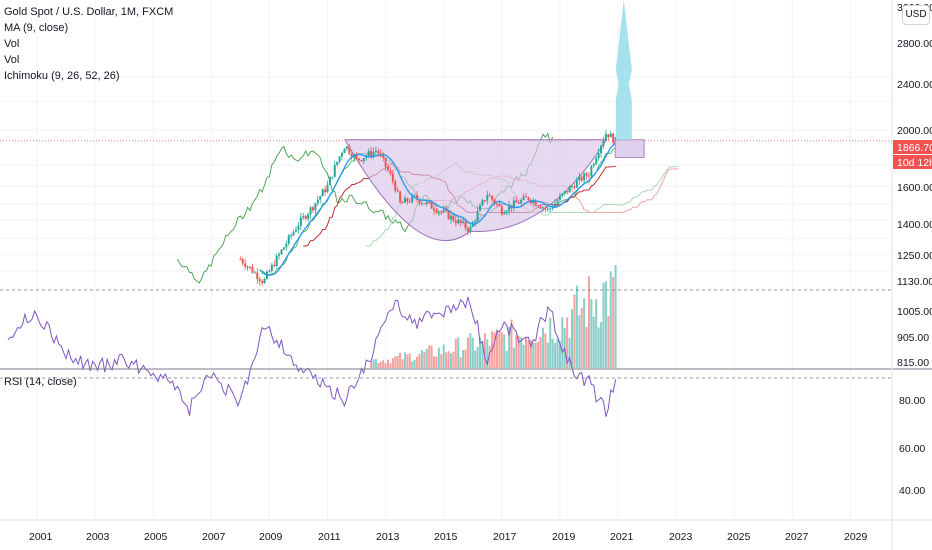 This screenshot has width=932, height=550. I want to click on year-tick: 2013, so click(388, 537).